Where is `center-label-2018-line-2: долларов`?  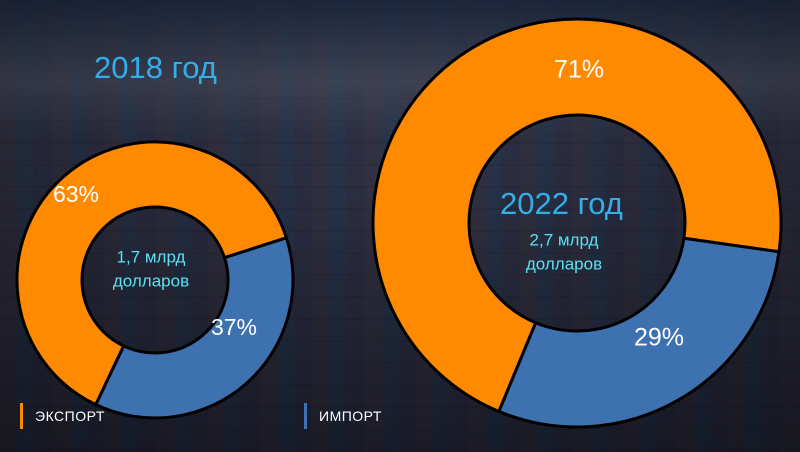
center-label-2018-line-2: долларов is located at coordinates (151, 280).